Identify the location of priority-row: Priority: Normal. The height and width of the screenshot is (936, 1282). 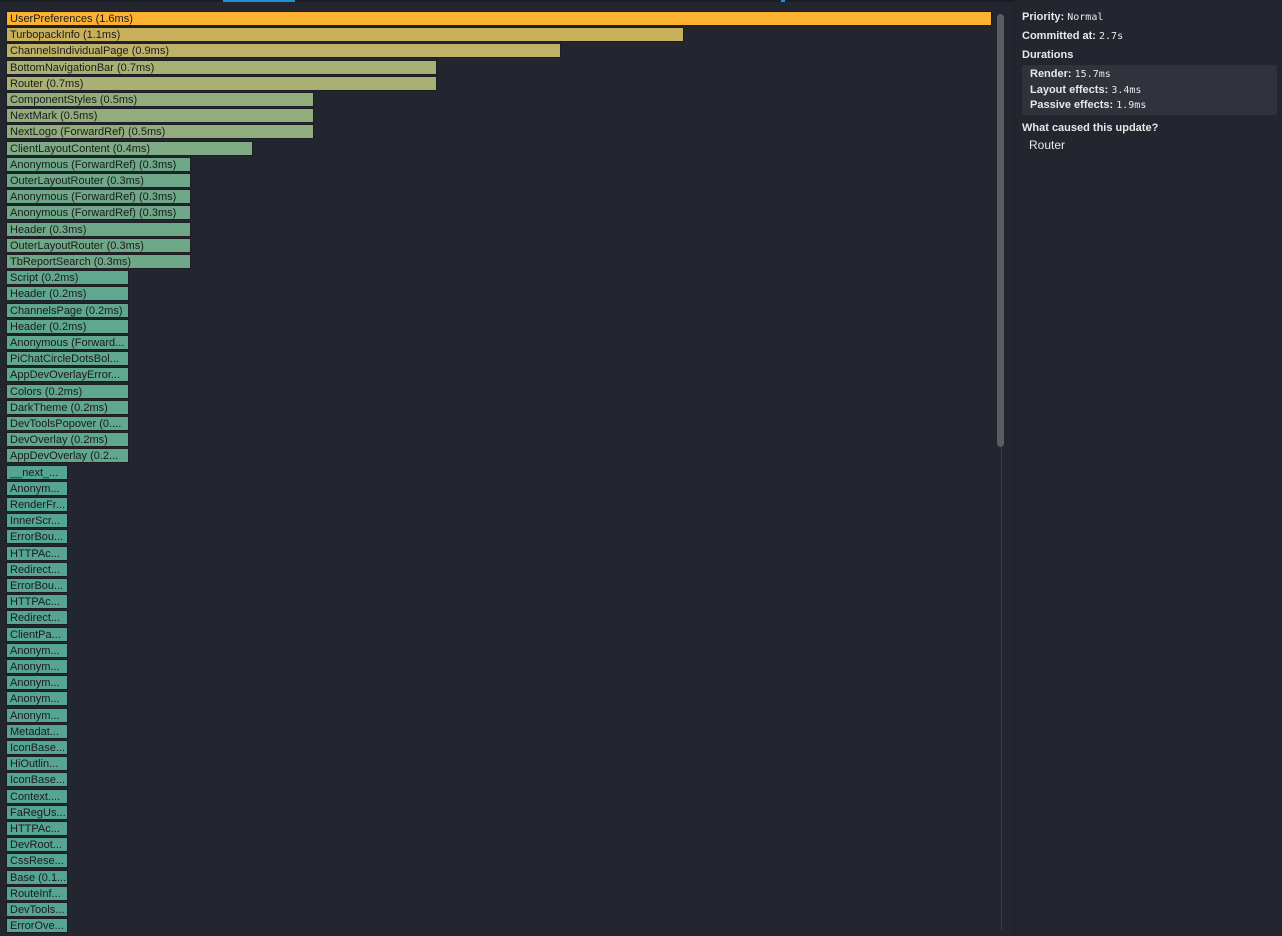
(1063, 17).